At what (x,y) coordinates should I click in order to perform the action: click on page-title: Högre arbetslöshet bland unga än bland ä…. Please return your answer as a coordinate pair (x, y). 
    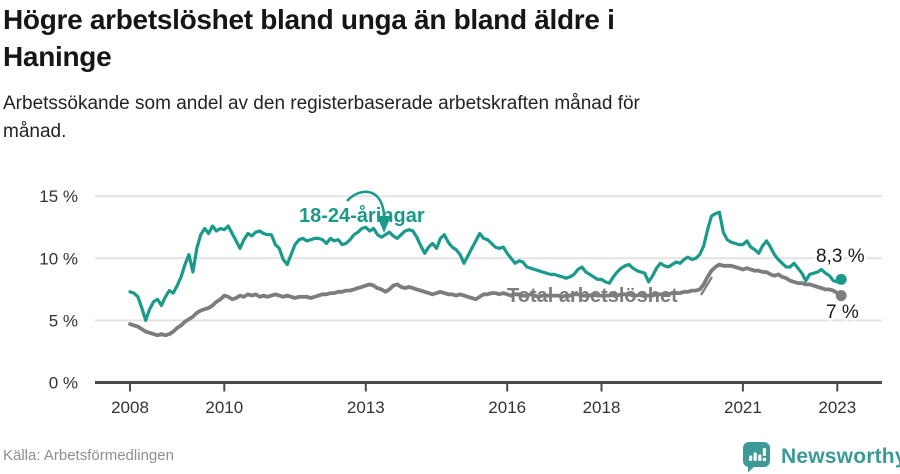
    Looking at the image, I should click on (309, 39).